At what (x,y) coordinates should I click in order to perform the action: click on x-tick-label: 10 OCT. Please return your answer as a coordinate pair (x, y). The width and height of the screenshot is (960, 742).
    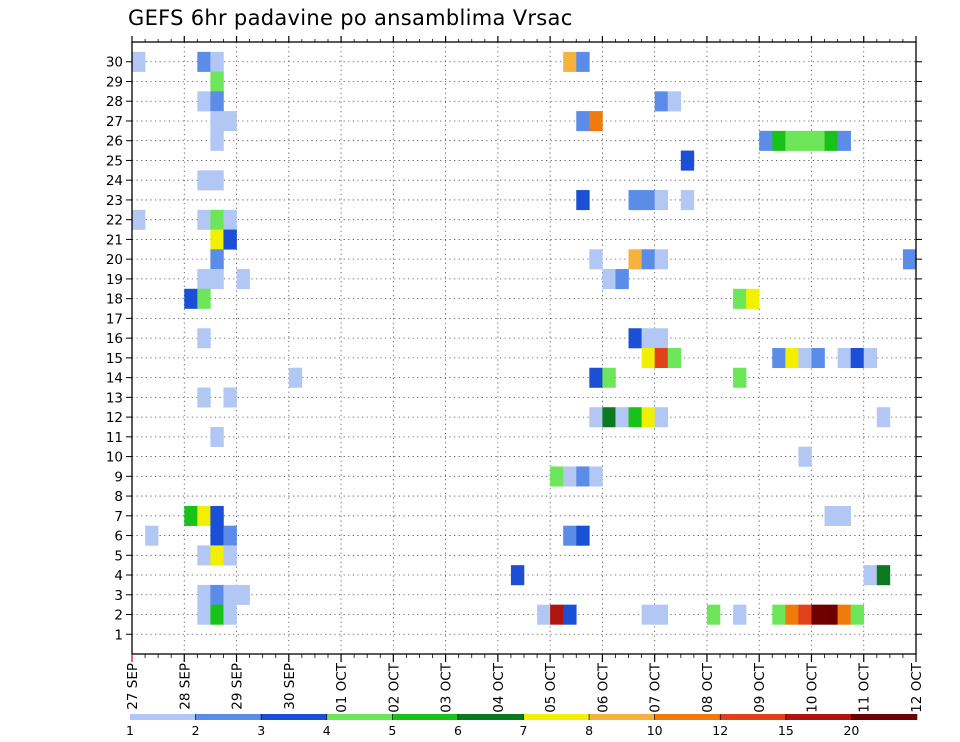
    Looking at the image, I should click on (812, 687).